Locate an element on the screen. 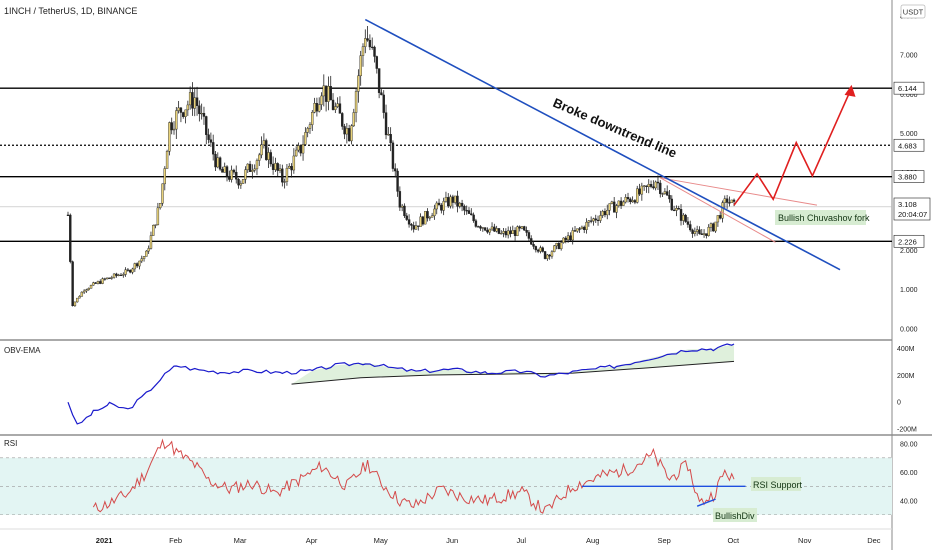 The height and width of the screenshot is (550, 932). fork-upper-line is located at coordinates (739, 191).